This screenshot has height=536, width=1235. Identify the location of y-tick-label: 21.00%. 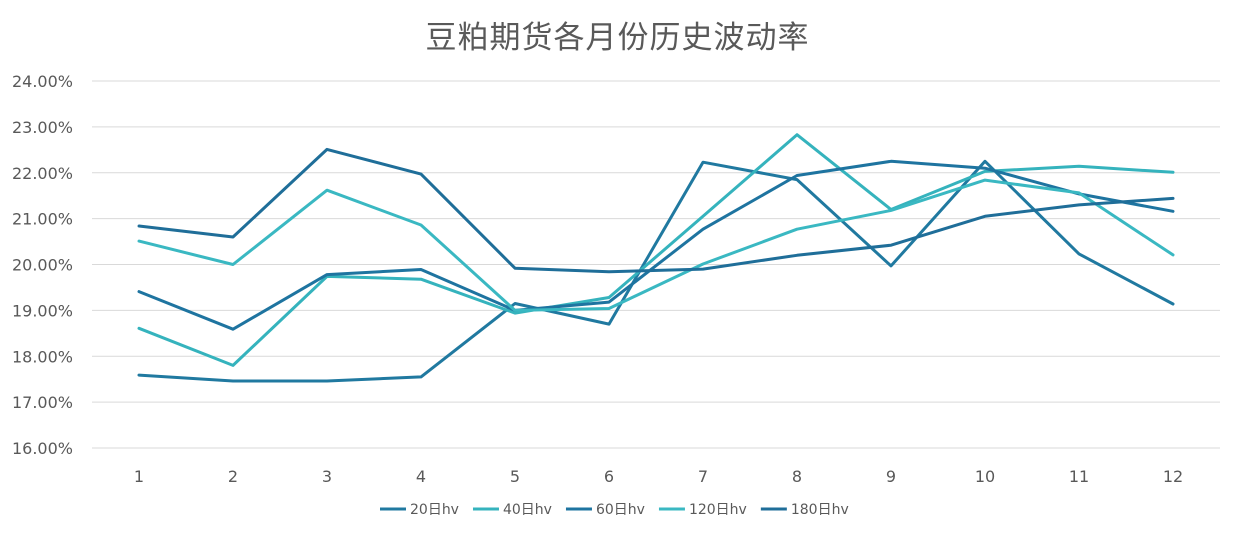
(42, 219).